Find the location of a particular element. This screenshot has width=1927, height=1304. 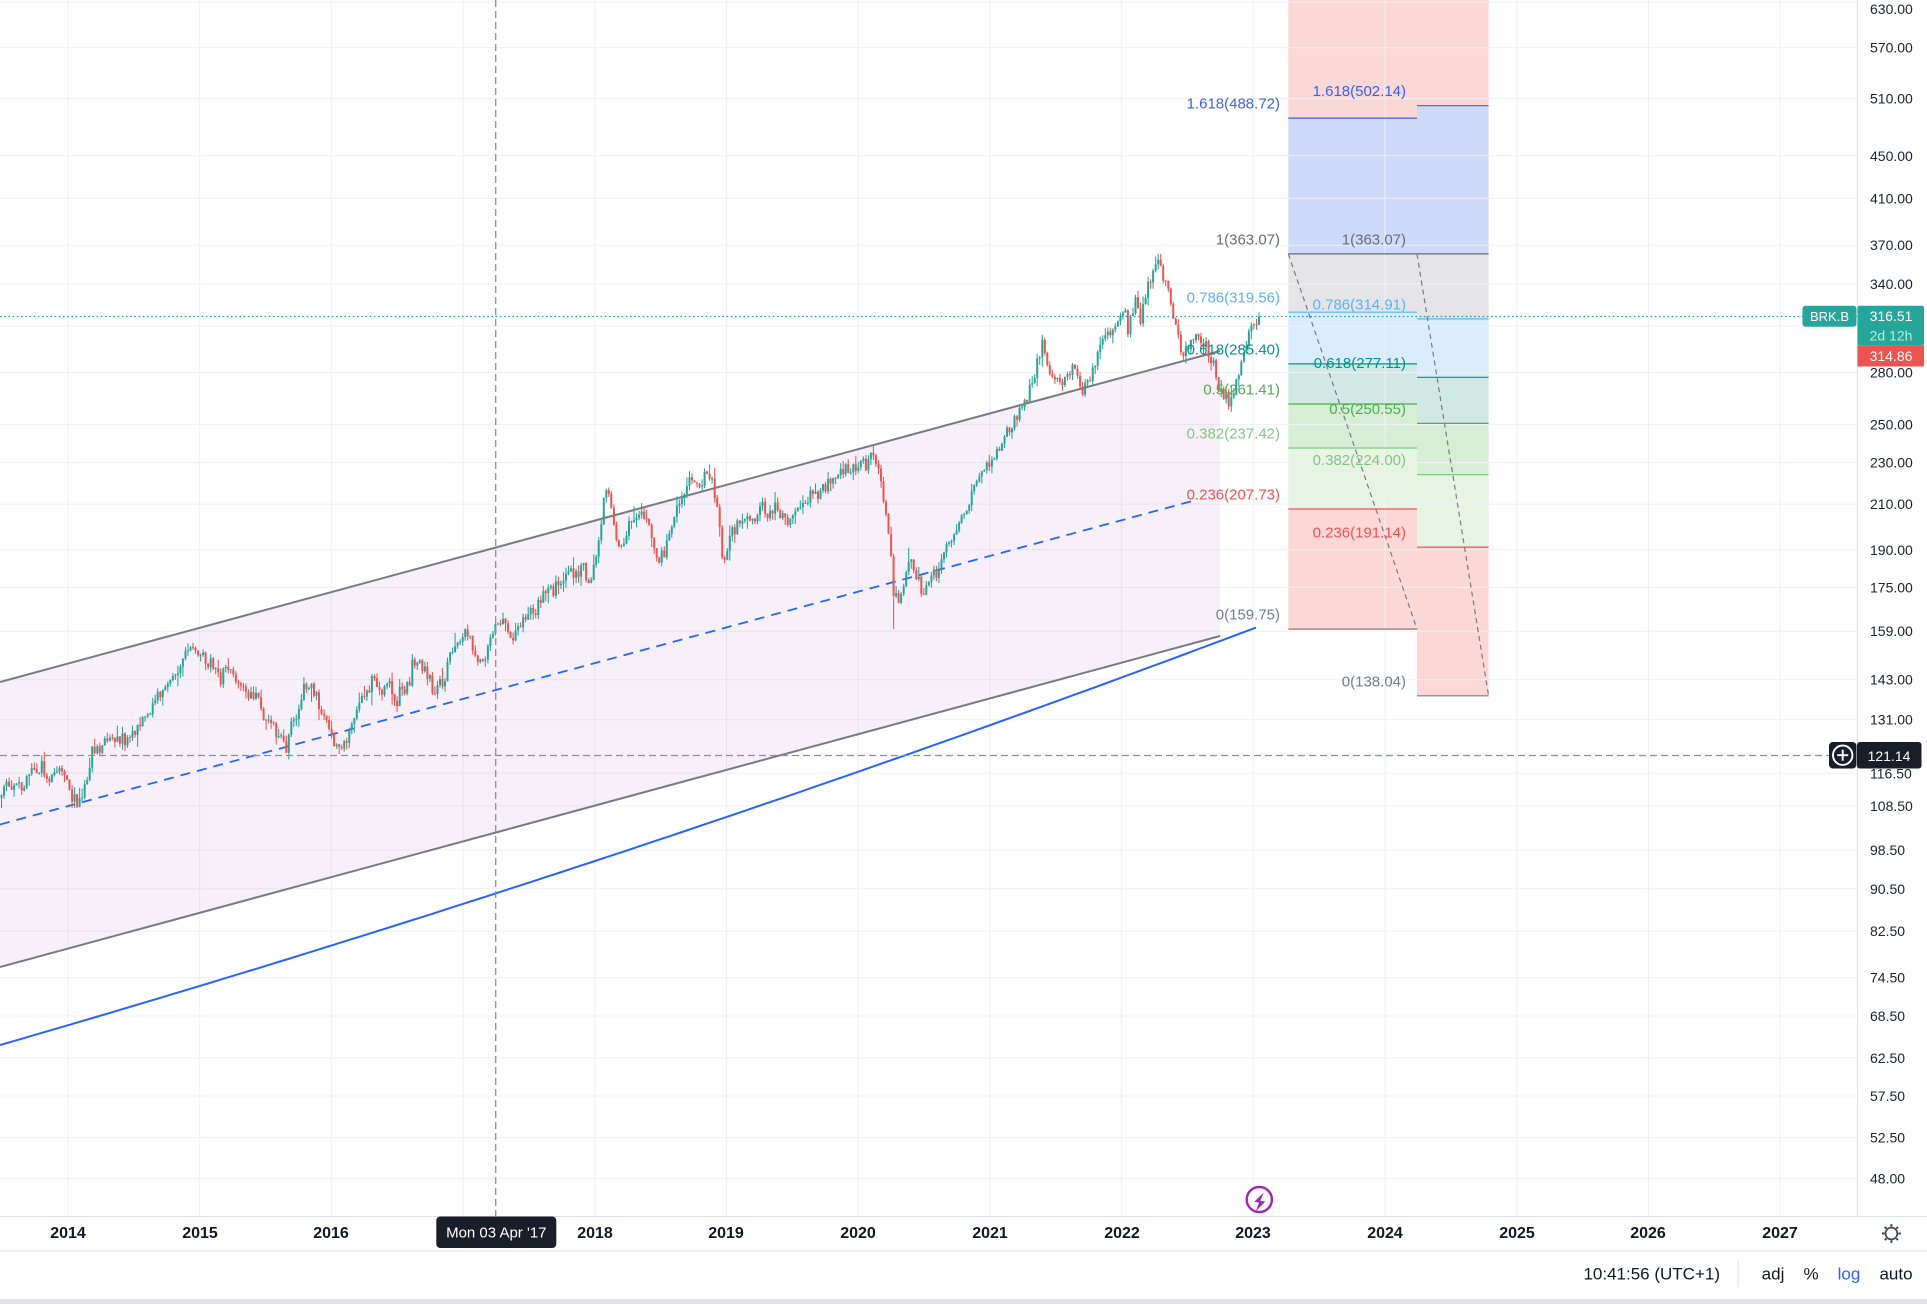

svg-text: 570.00 is located at coordinates (1891, 48).